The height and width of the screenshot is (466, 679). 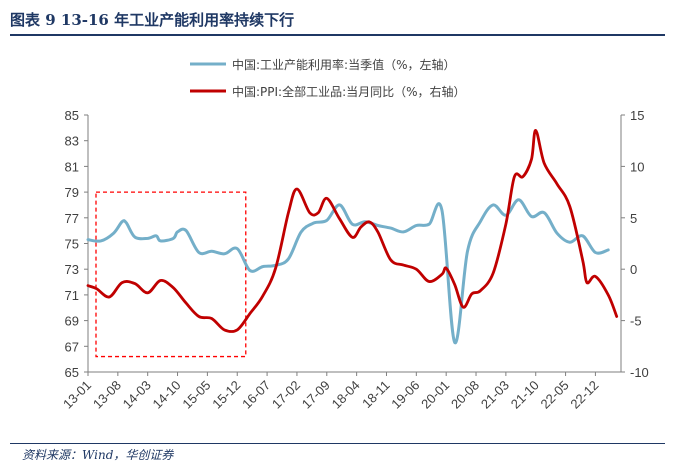 What do you see at coordinates (72, 295) in the screenshot?
I see `left-tick-label: 71` at bounding box center [72, 295].